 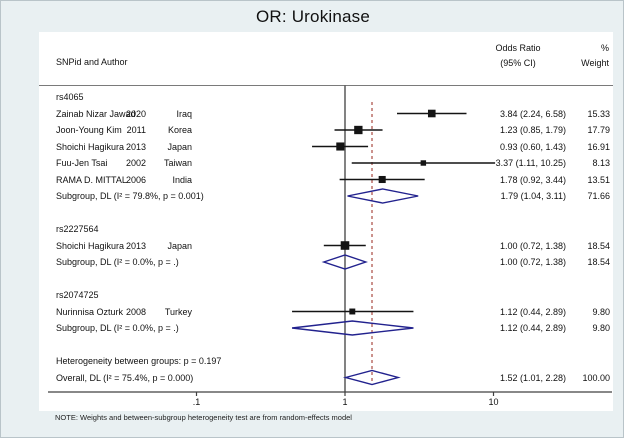 What do you see at coordinates (518, 48) in the screenshot?
I see `column-header-odds-ratio: Odds Ratio` at bounding box center [518, 48].